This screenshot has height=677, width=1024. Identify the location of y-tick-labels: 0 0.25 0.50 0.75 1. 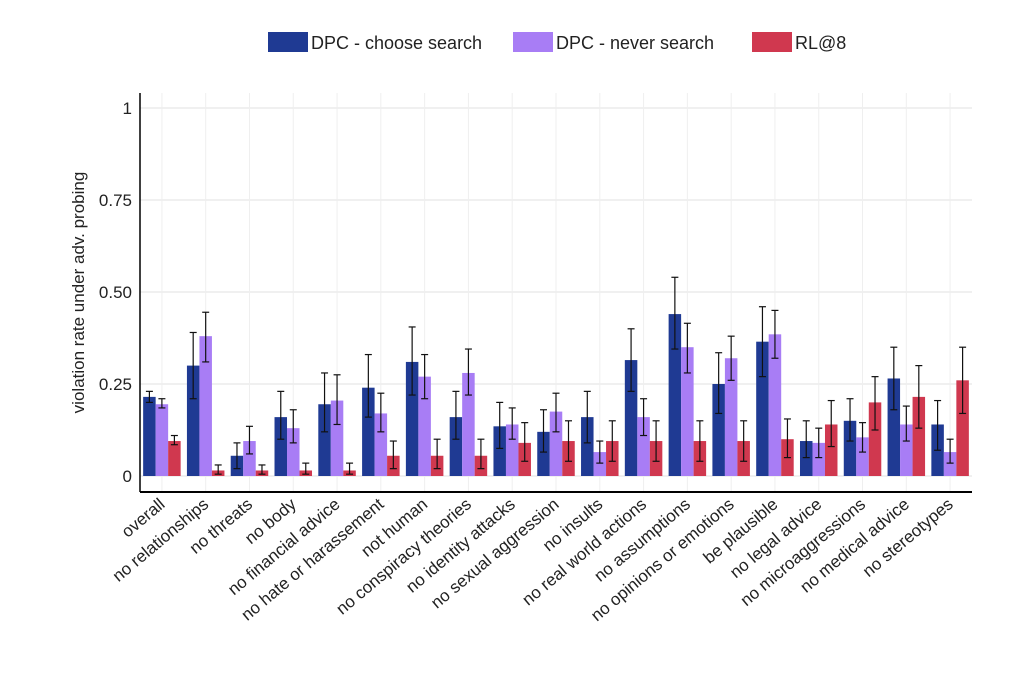
(115, 292).